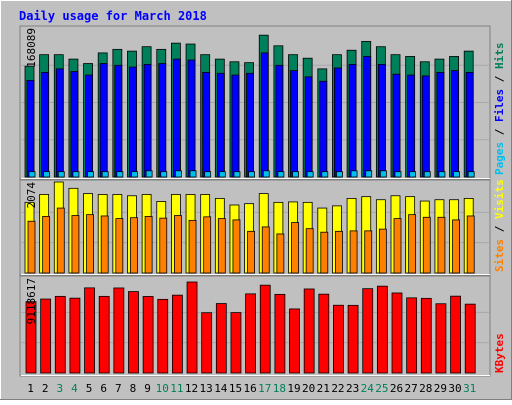 This screenshot has width=512, height=405. What do you see at coordinates (396, 388) in the screenshot?
I see `x-tick-label: 26` at bounding box center [396, 388].